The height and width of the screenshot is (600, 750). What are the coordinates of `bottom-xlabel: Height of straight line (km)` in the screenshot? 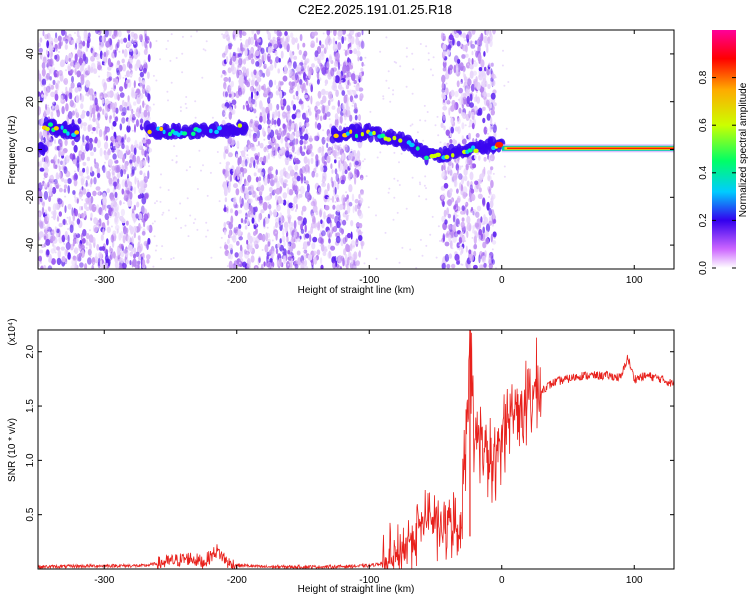 It's located at (356, 589).